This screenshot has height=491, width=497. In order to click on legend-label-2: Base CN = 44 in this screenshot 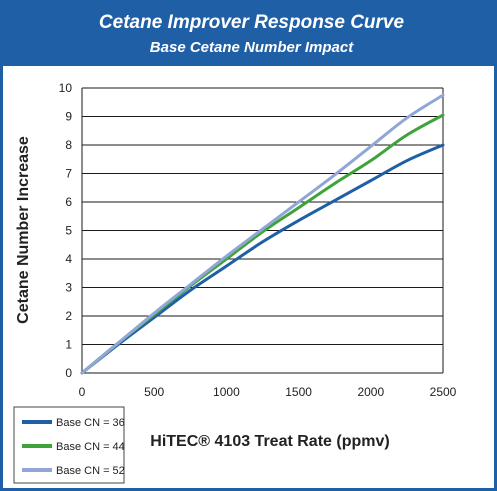, I will do `click(90, 447)`.